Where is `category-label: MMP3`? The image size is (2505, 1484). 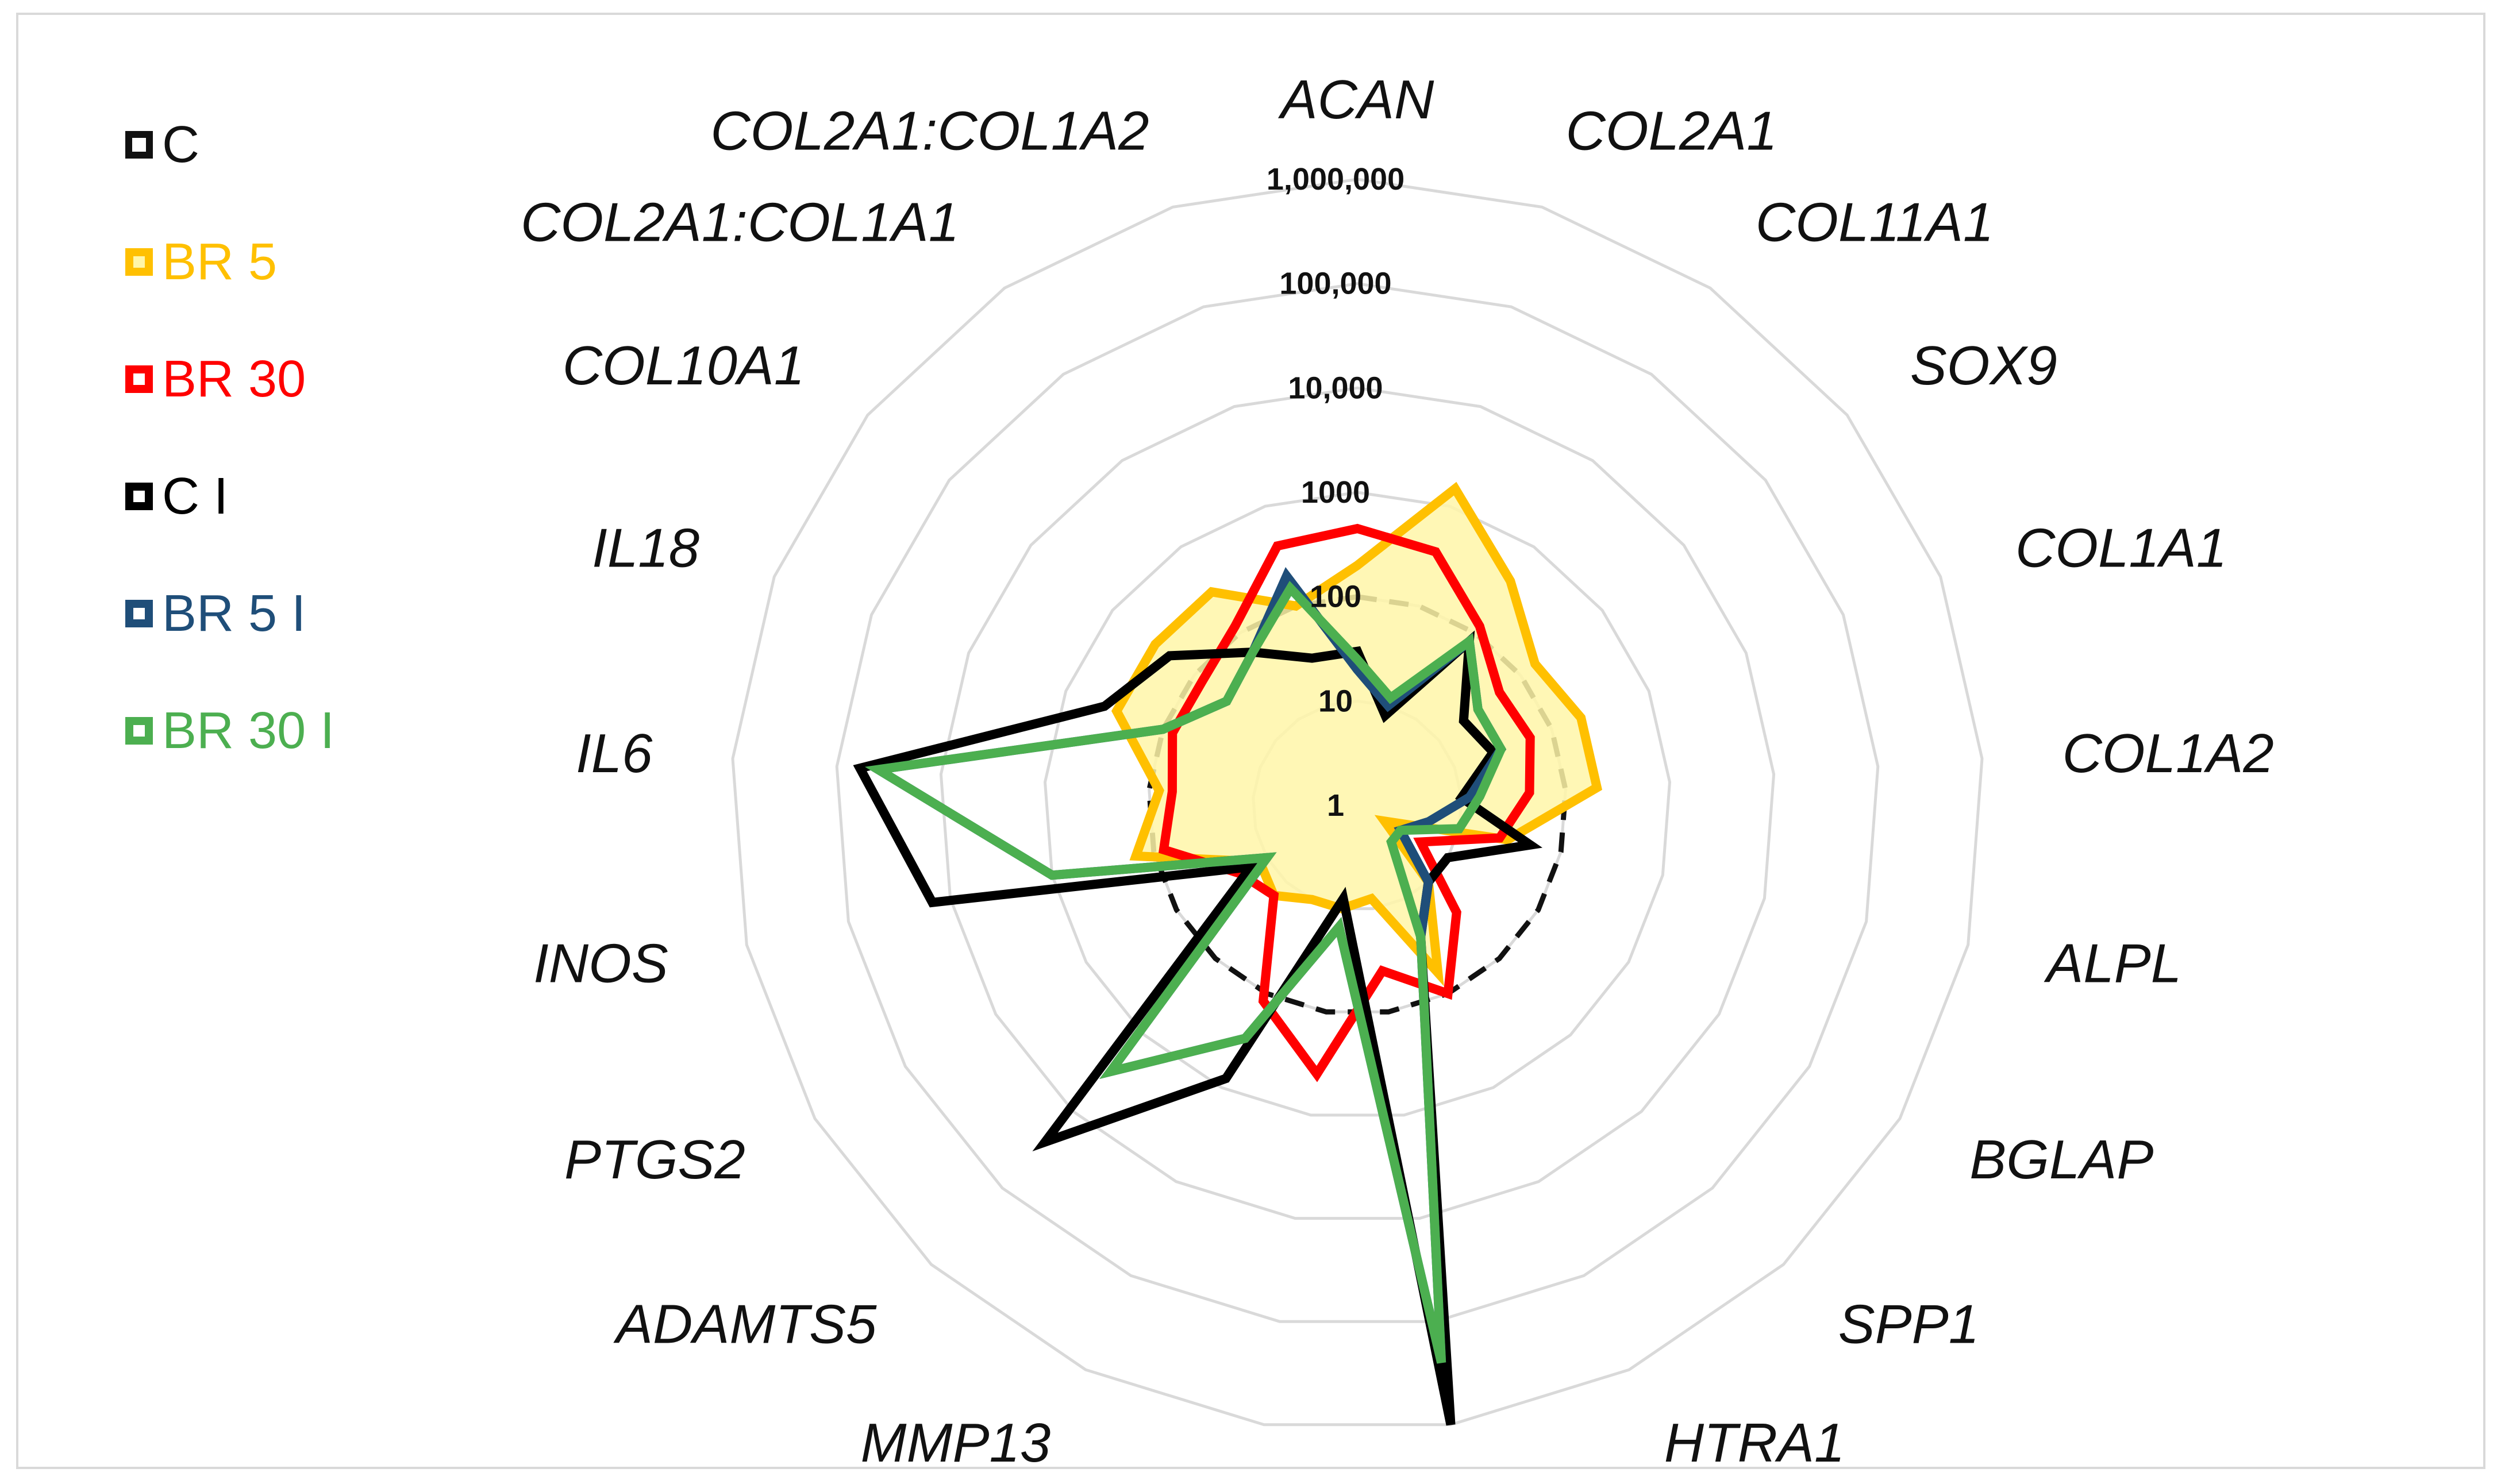 category-label: MMP3 is located at coordinates (1252, 1479).